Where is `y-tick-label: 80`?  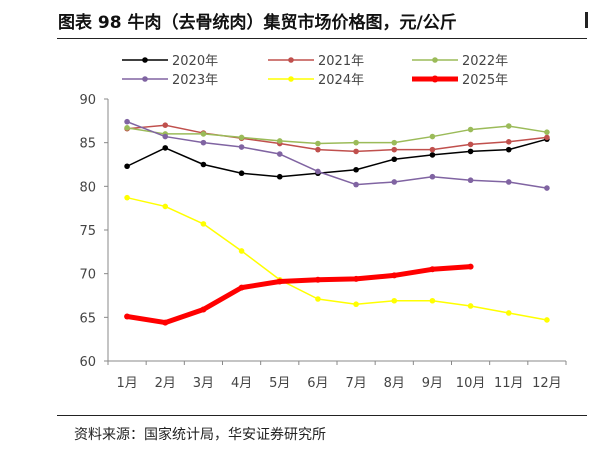
y-tick-label: 80 is located at coordinates (87, 187).